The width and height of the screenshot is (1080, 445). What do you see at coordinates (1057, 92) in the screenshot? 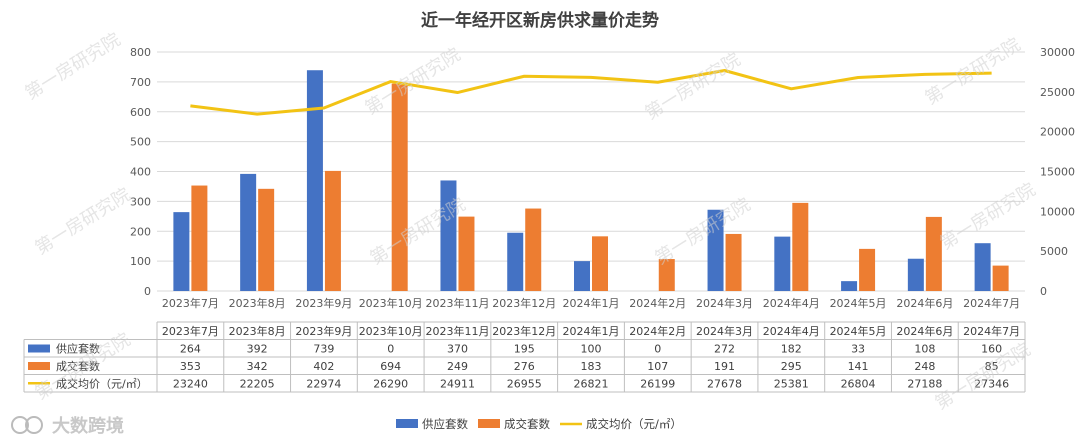
I see `right-tick-label: 25000` at bounding box center [1057, 92].